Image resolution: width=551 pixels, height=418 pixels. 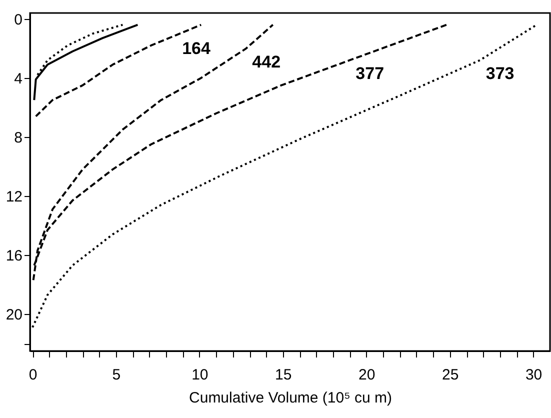 What do you see at coordinates (116, 375) in the screenshot?
I see `x-tick-label: 5` at bounding box center [116, 375].